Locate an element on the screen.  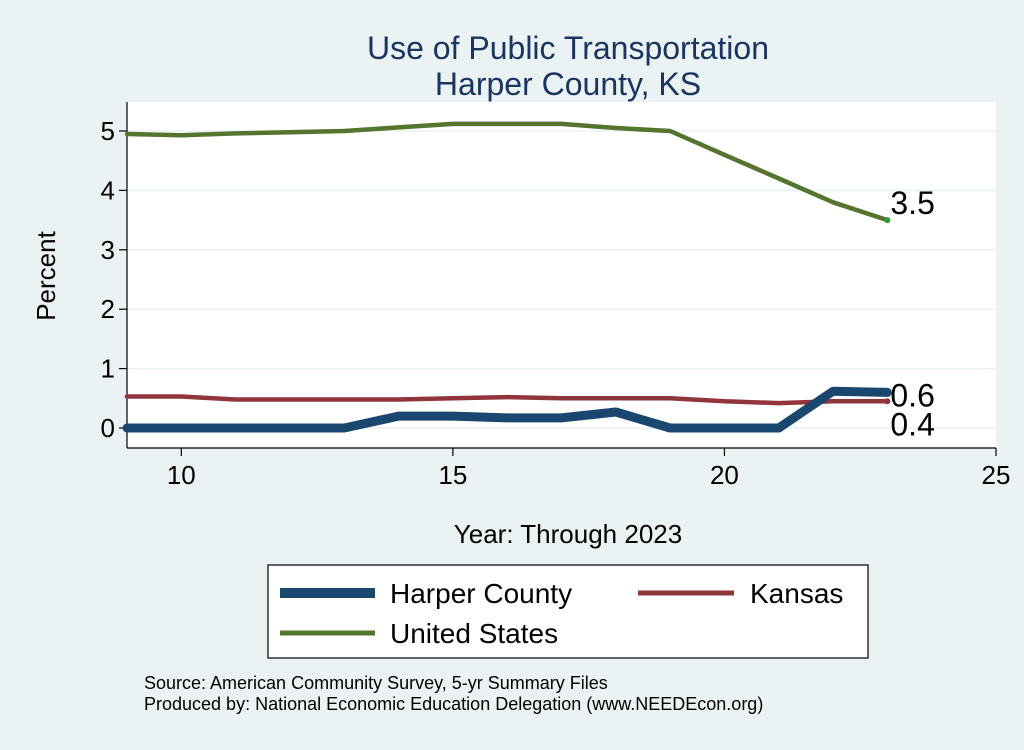
legend: Harper County Kansas United States is located at coordinates (568, 611).